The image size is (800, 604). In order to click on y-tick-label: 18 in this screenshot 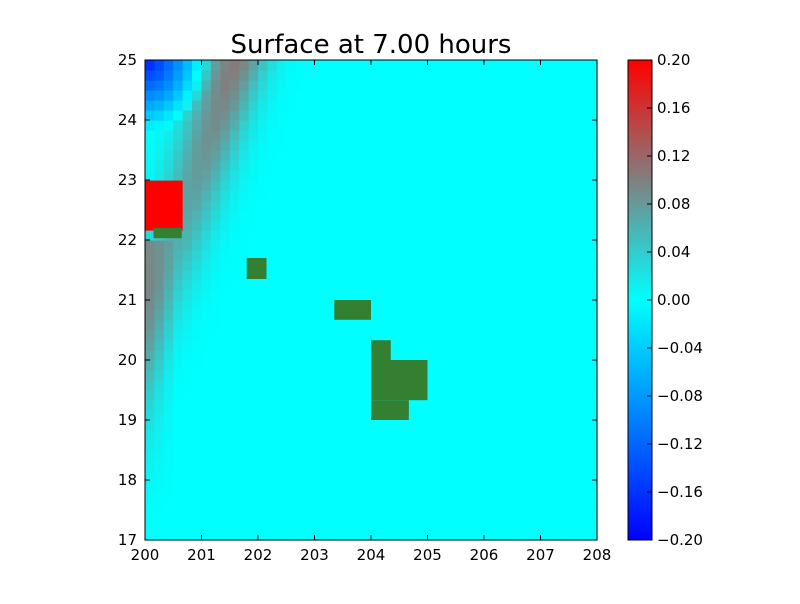, I will do `click(127, 480)`.